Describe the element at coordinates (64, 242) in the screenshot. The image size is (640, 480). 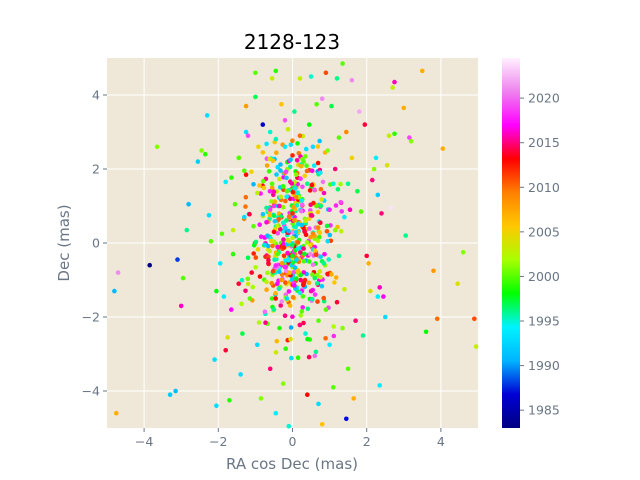
I see `y-axis-label: Dec (mas)` at that location.